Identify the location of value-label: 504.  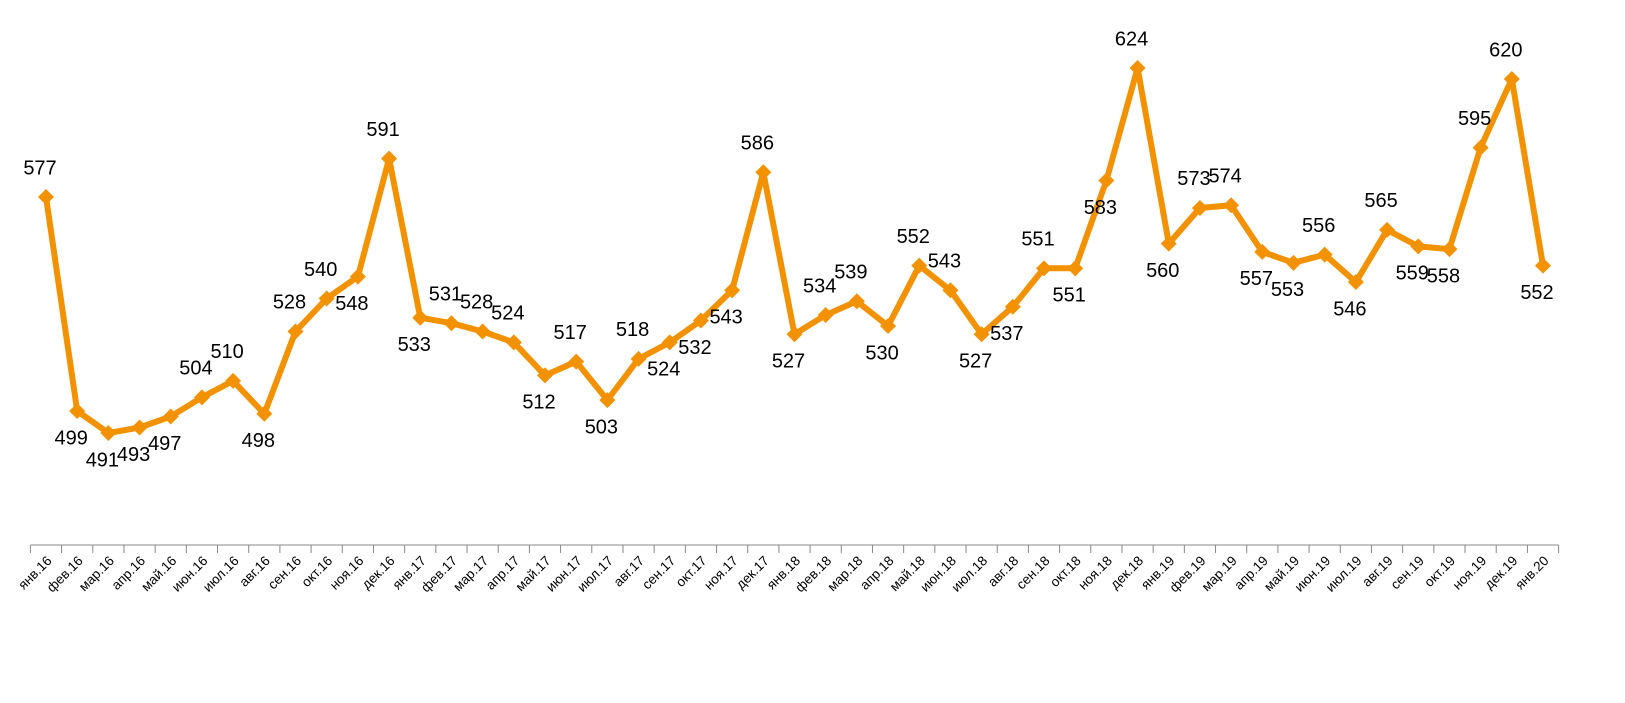
(195, 369).